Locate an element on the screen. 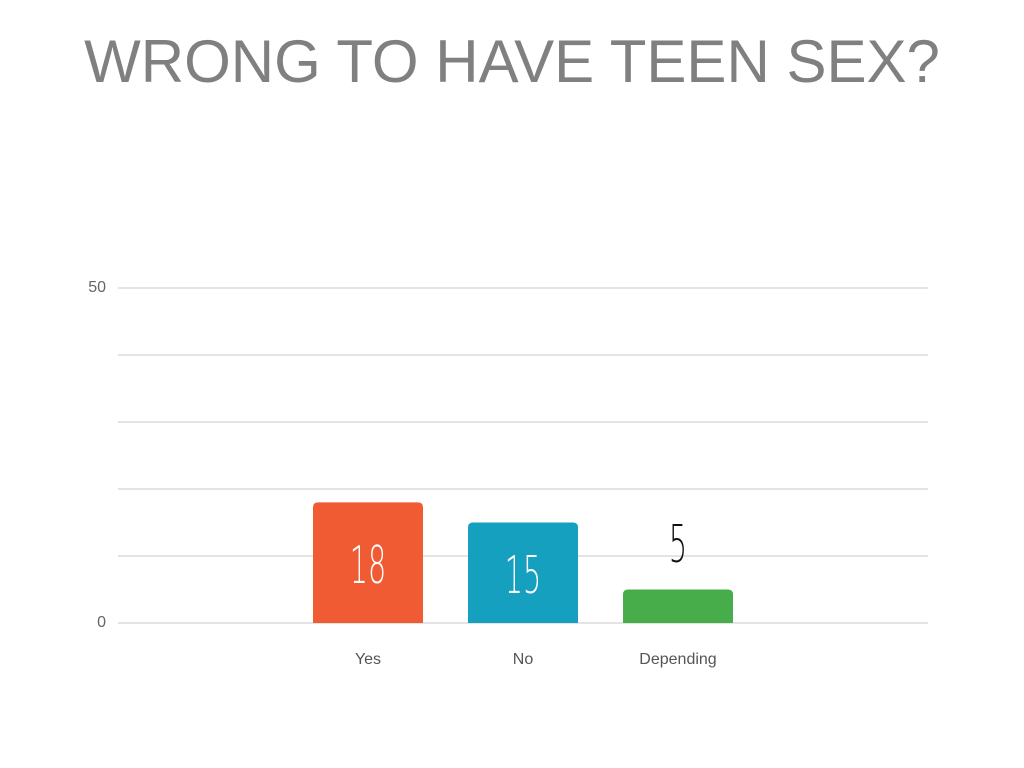 Image resolution: width=1024 pixels, height=768 pixels. y-tick-label: 50 is located at coordinates (97, 287).